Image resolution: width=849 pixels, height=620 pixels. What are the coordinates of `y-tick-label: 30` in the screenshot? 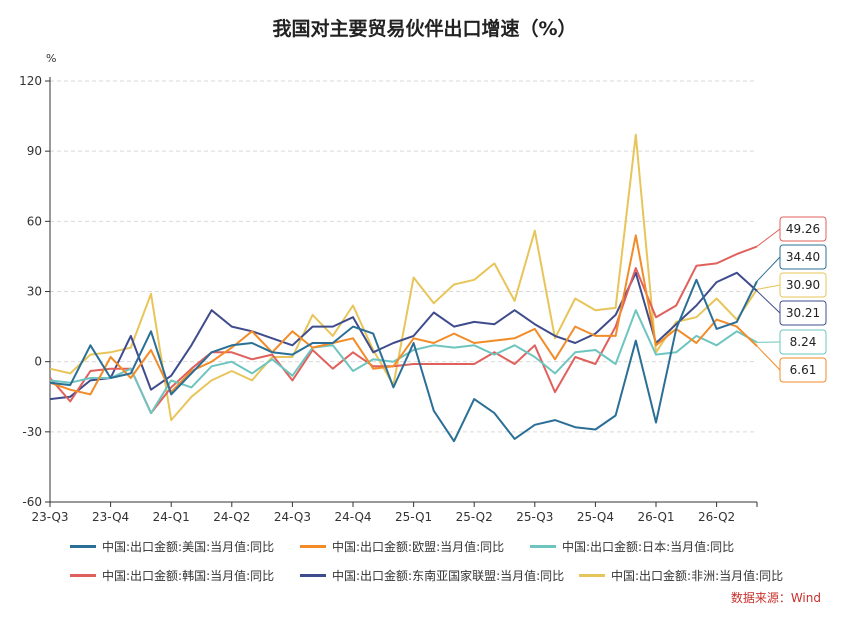 It's located at (34, 292).